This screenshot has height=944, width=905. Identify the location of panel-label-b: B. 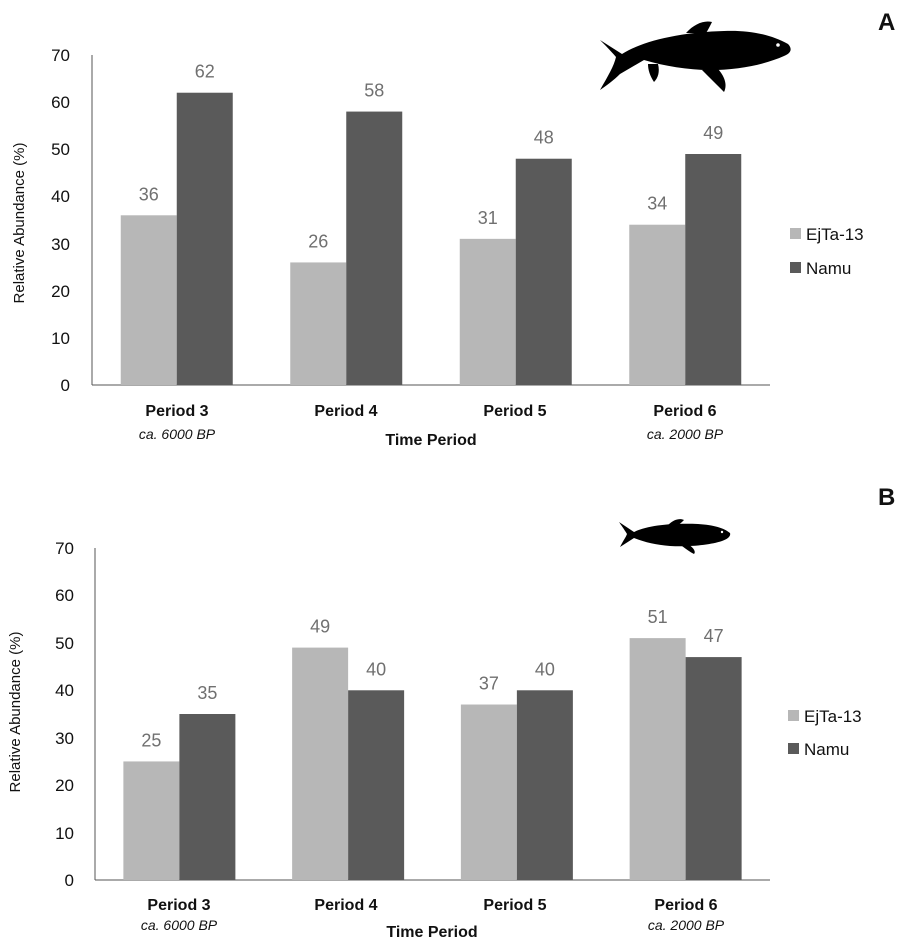
(886, 497).